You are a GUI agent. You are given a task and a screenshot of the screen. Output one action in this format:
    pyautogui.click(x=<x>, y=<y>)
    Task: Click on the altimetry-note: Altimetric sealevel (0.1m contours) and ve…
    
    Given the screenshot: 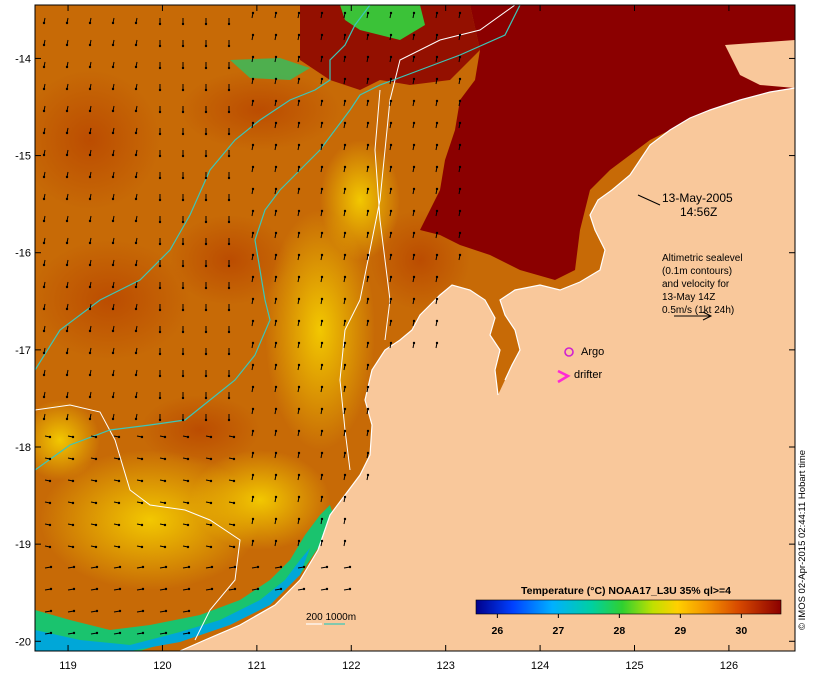 What is the action you would take?
    pyautogui.click(x=702, y=284)
    